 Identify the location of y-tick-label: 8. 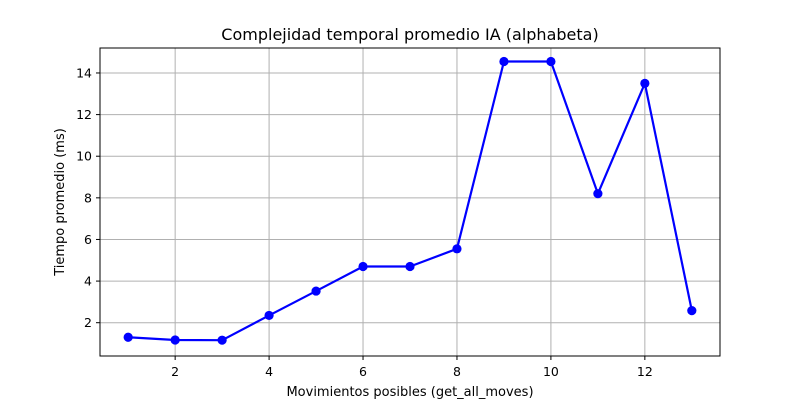
(88, 197).